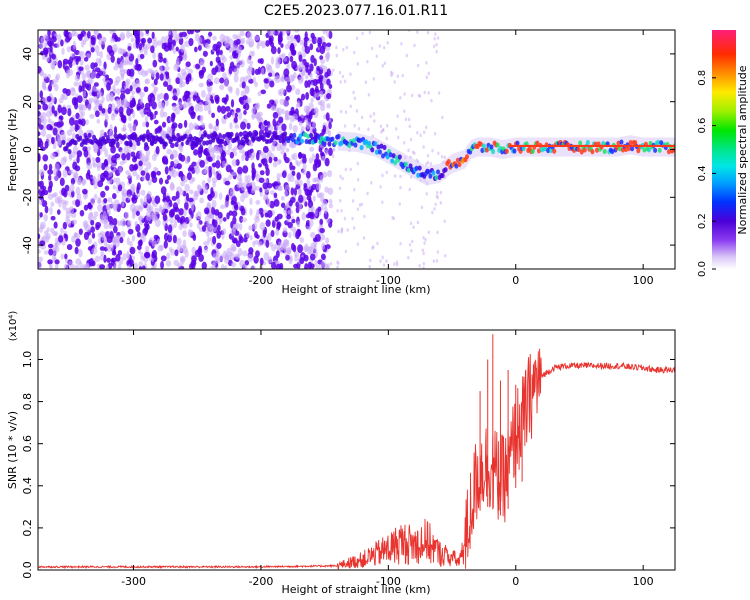 Image resolution: width=750 pixels, height=600 pixels. I want to click on y-tick-label: 0.6, so click(27, 444).